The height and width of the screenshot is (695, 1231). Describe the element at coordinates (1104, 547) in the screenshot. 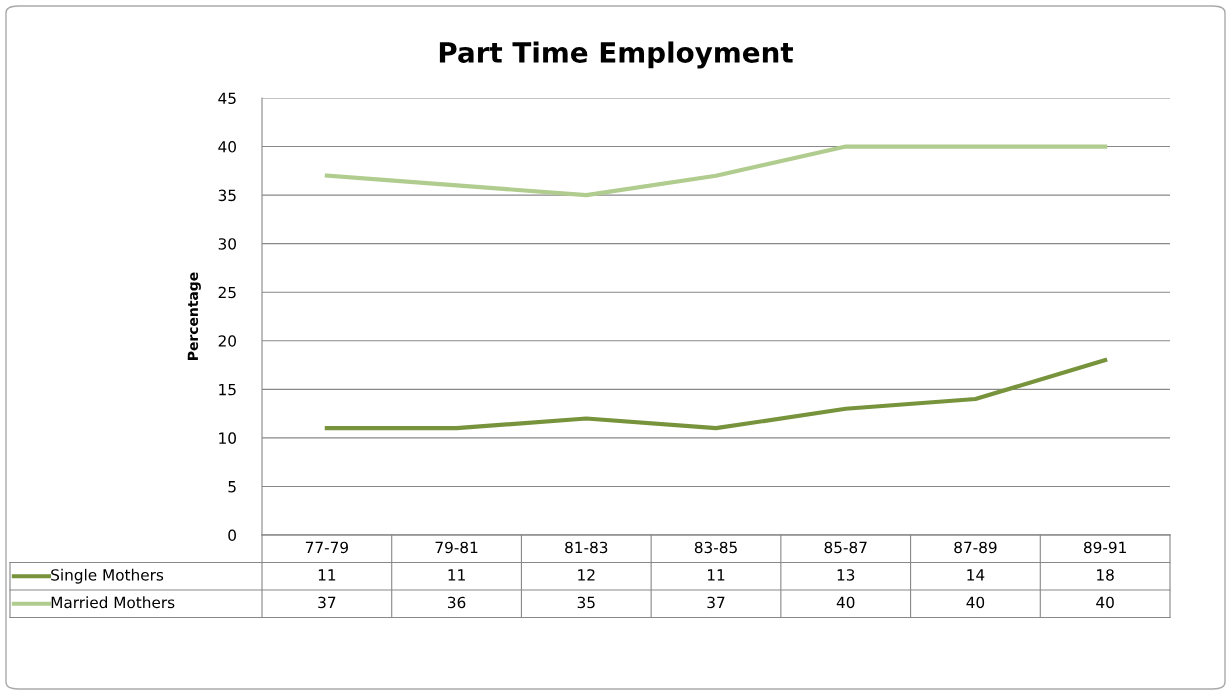

I see `x-tick-label: 89-91` at that location.